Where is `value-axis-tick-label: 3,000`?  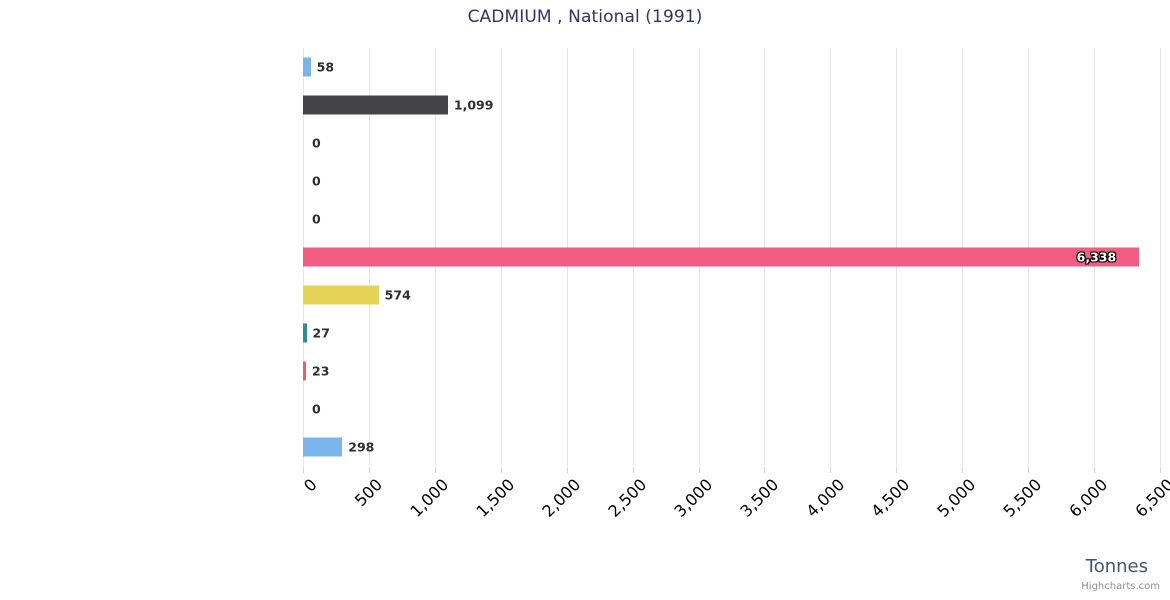 value-axis-tick-label: 3,000 is located at coordinates (693, 498).